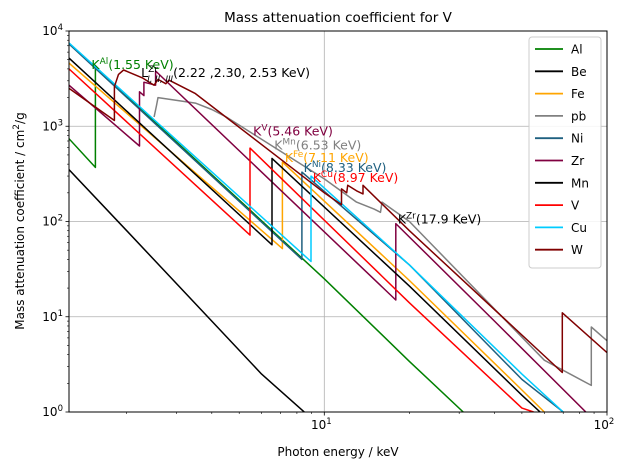 This screenshot has height=470, width=629. I want to click on annotation: KZr(17.9 KeV), so click(439, 219).